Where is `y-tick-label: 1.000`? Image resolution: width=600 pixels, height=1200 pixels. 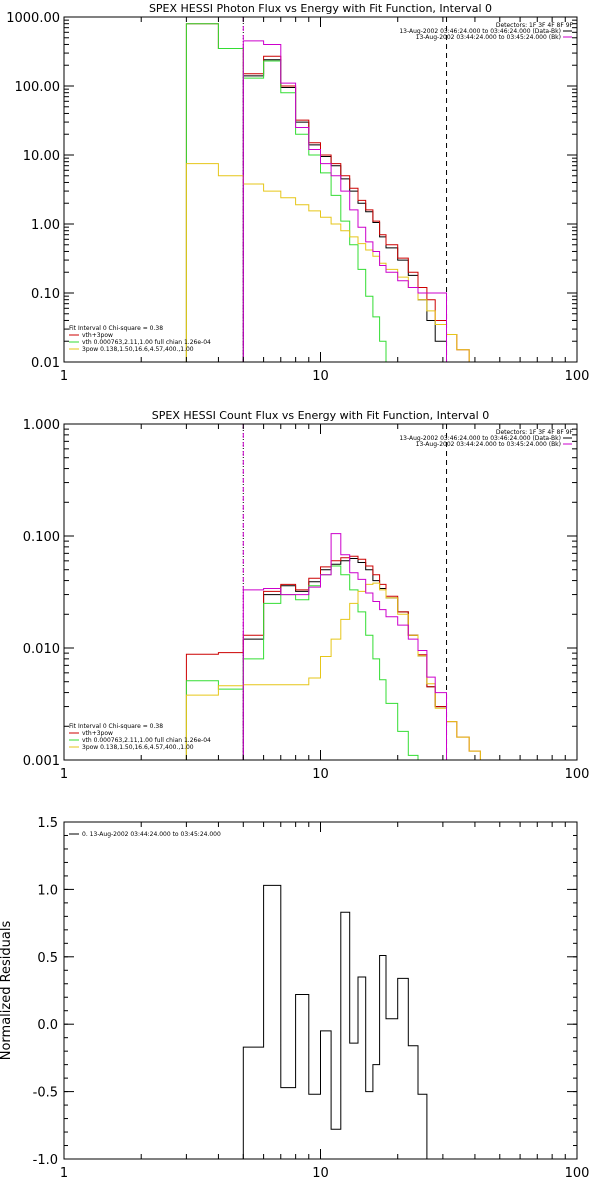
y-tick-label: 1.000 is located at coordinates (41, 425).